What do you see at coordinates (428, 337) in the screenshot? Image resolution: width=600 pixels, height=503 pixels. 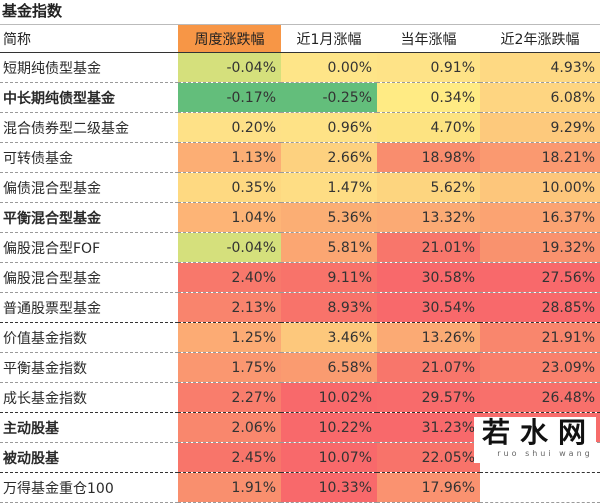 I see `ytd-gain-cell: 13.26%` at bounding box center [428, 337].